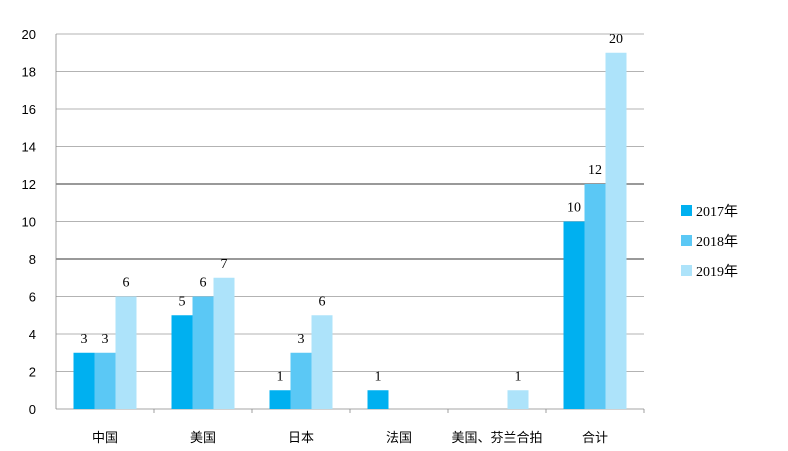 This screenshot has height=451, width=788. Describe the element at coordinates (29, 72) in the screenshot. I see `y-tick-label: 18` at that location.